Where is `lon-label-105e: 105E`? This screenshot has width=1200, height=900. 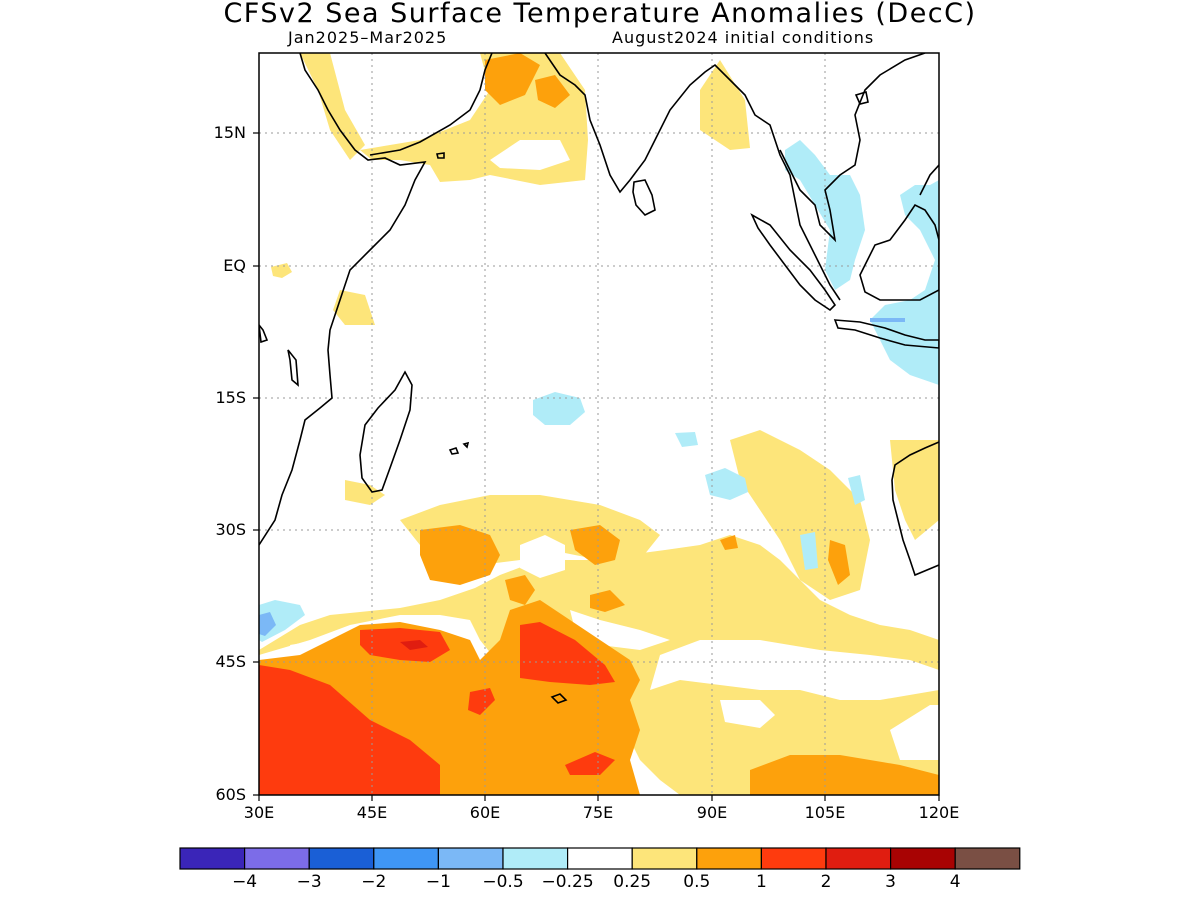
lon-label-105e: 105E is located at coordinates (825, 812).